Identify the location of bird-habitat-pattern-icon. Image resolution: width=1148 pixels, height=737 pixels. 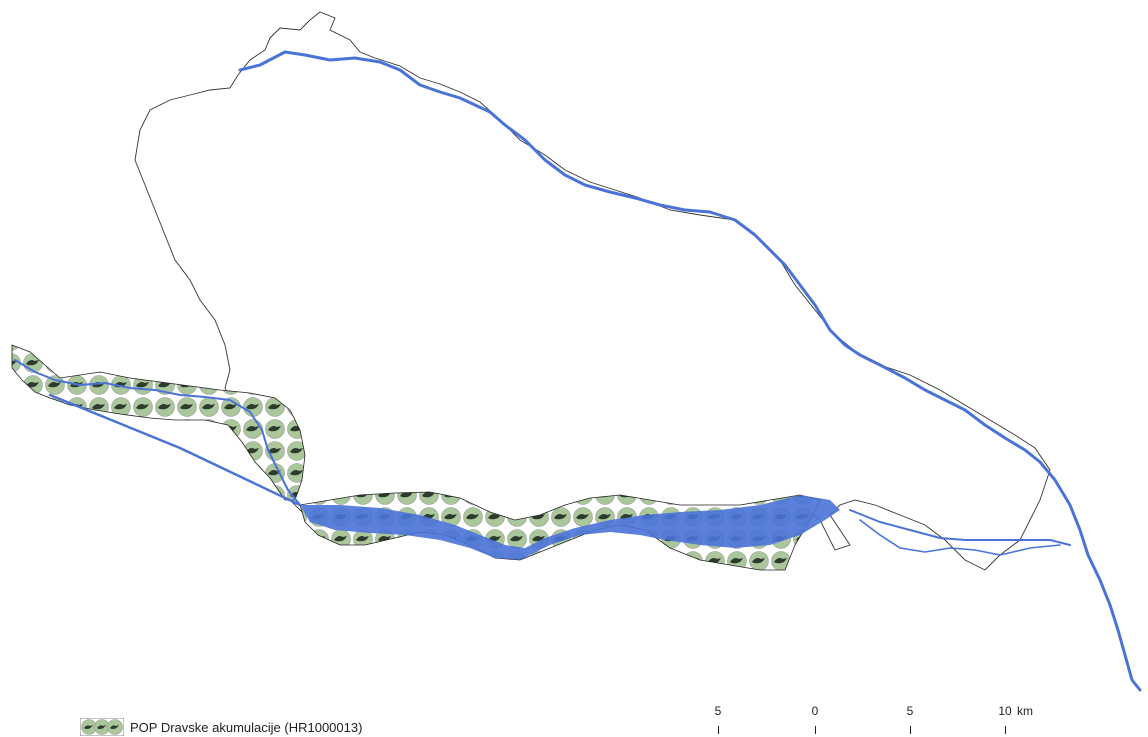
(102, 727).